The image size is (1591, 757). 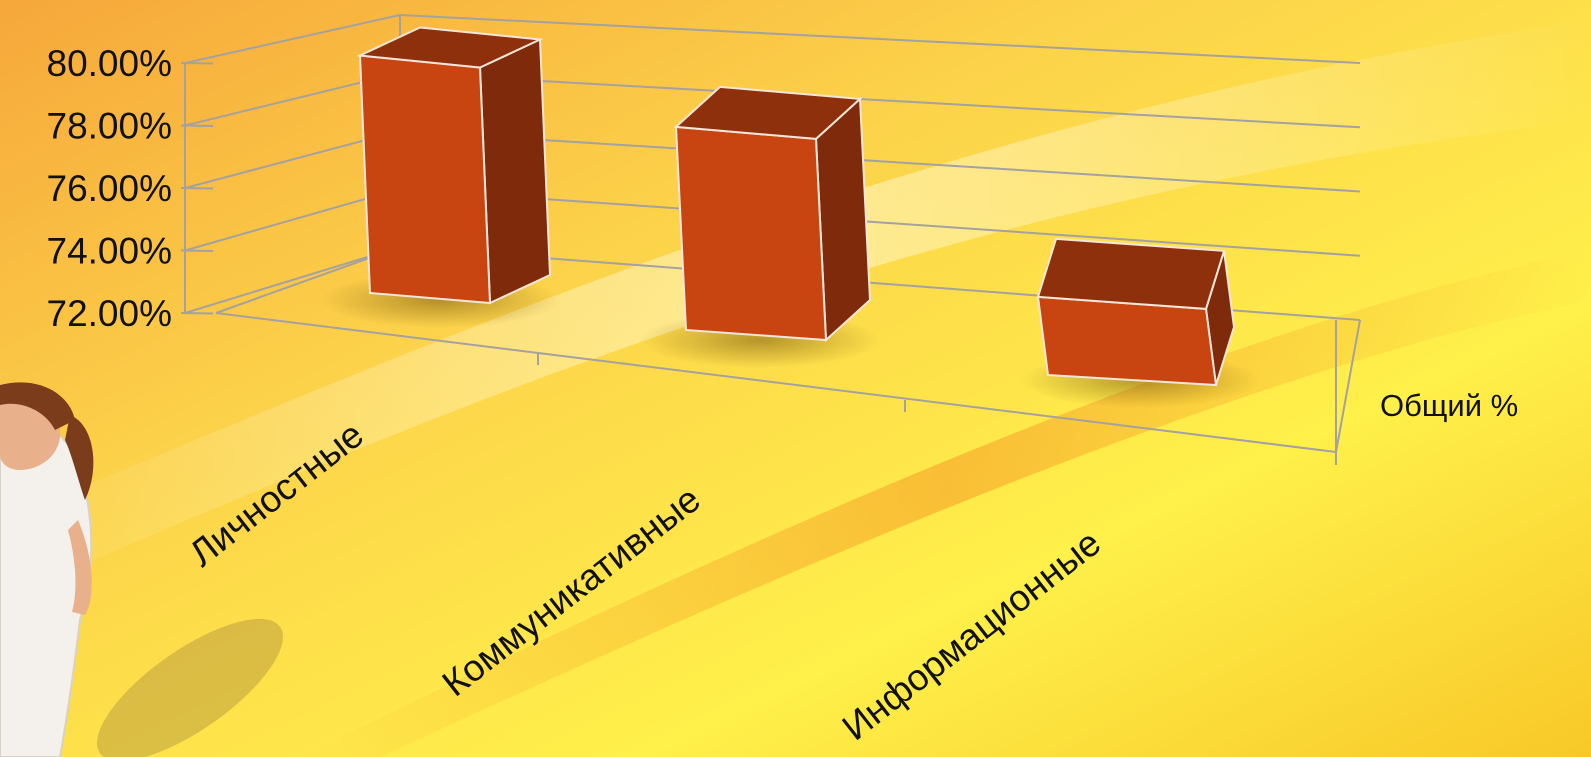 I want to click on y-tick-label: 80.00%, so click(x=110, y=63).